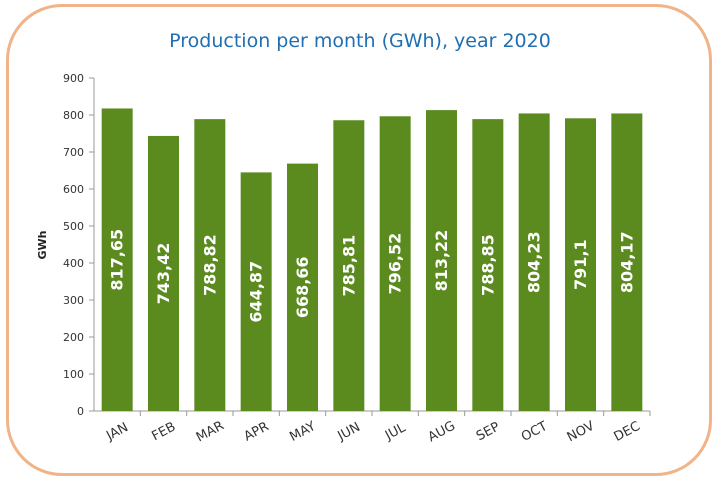 This screenshot has height=480, width=720. Describe the element at coordinates (377, 428) in the screenshot. I see `x-tick-labels: JAN FEB MAR APR MAY JUN JUL AUG SEP OCT NOV DEC` at that location.